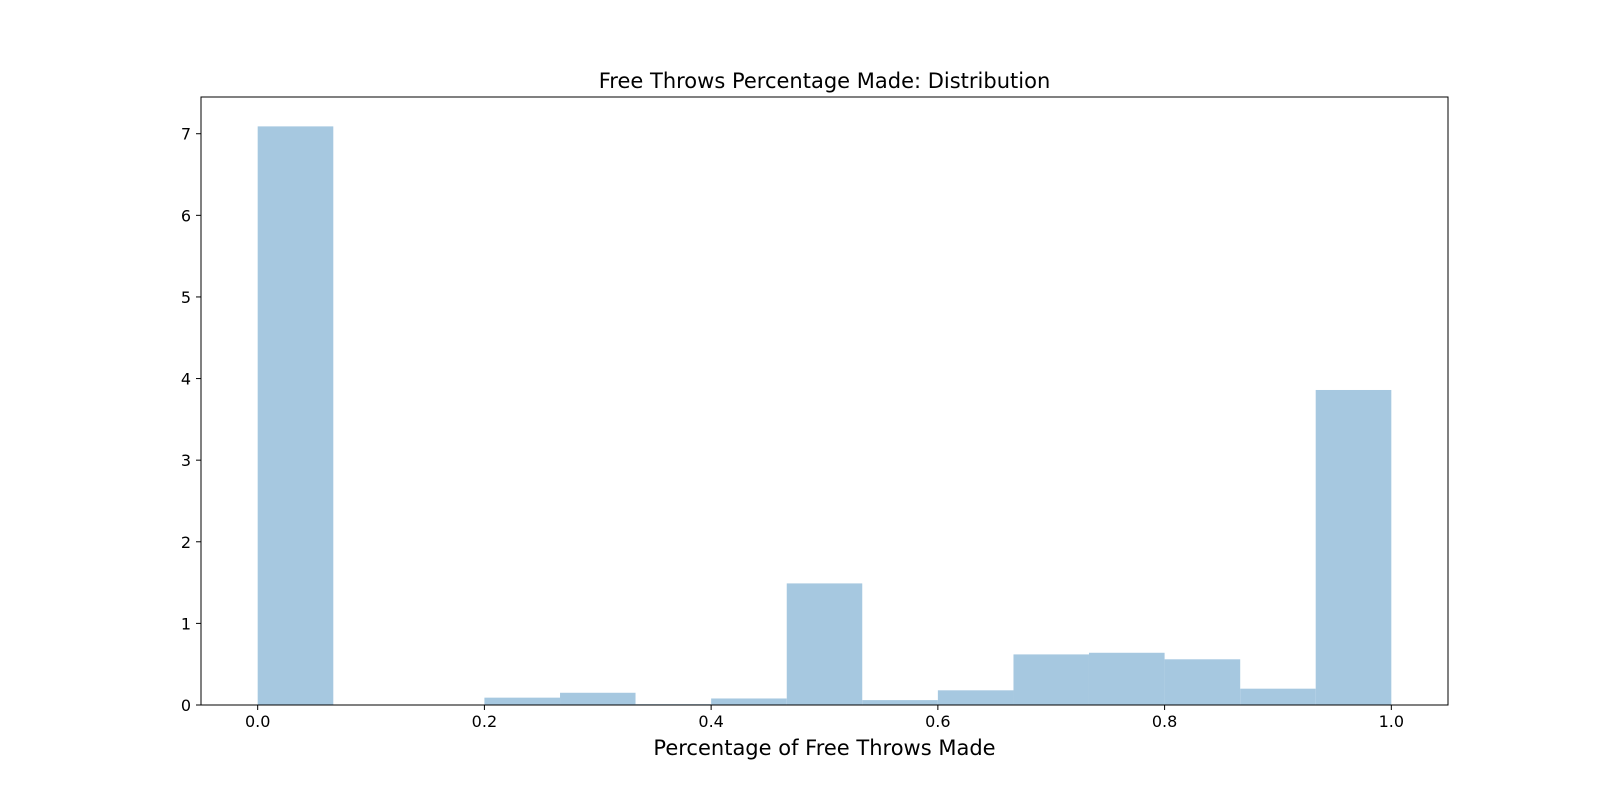  I want to click on x-axis-label: Percentage of Free Throws Made, so click(824, 748).